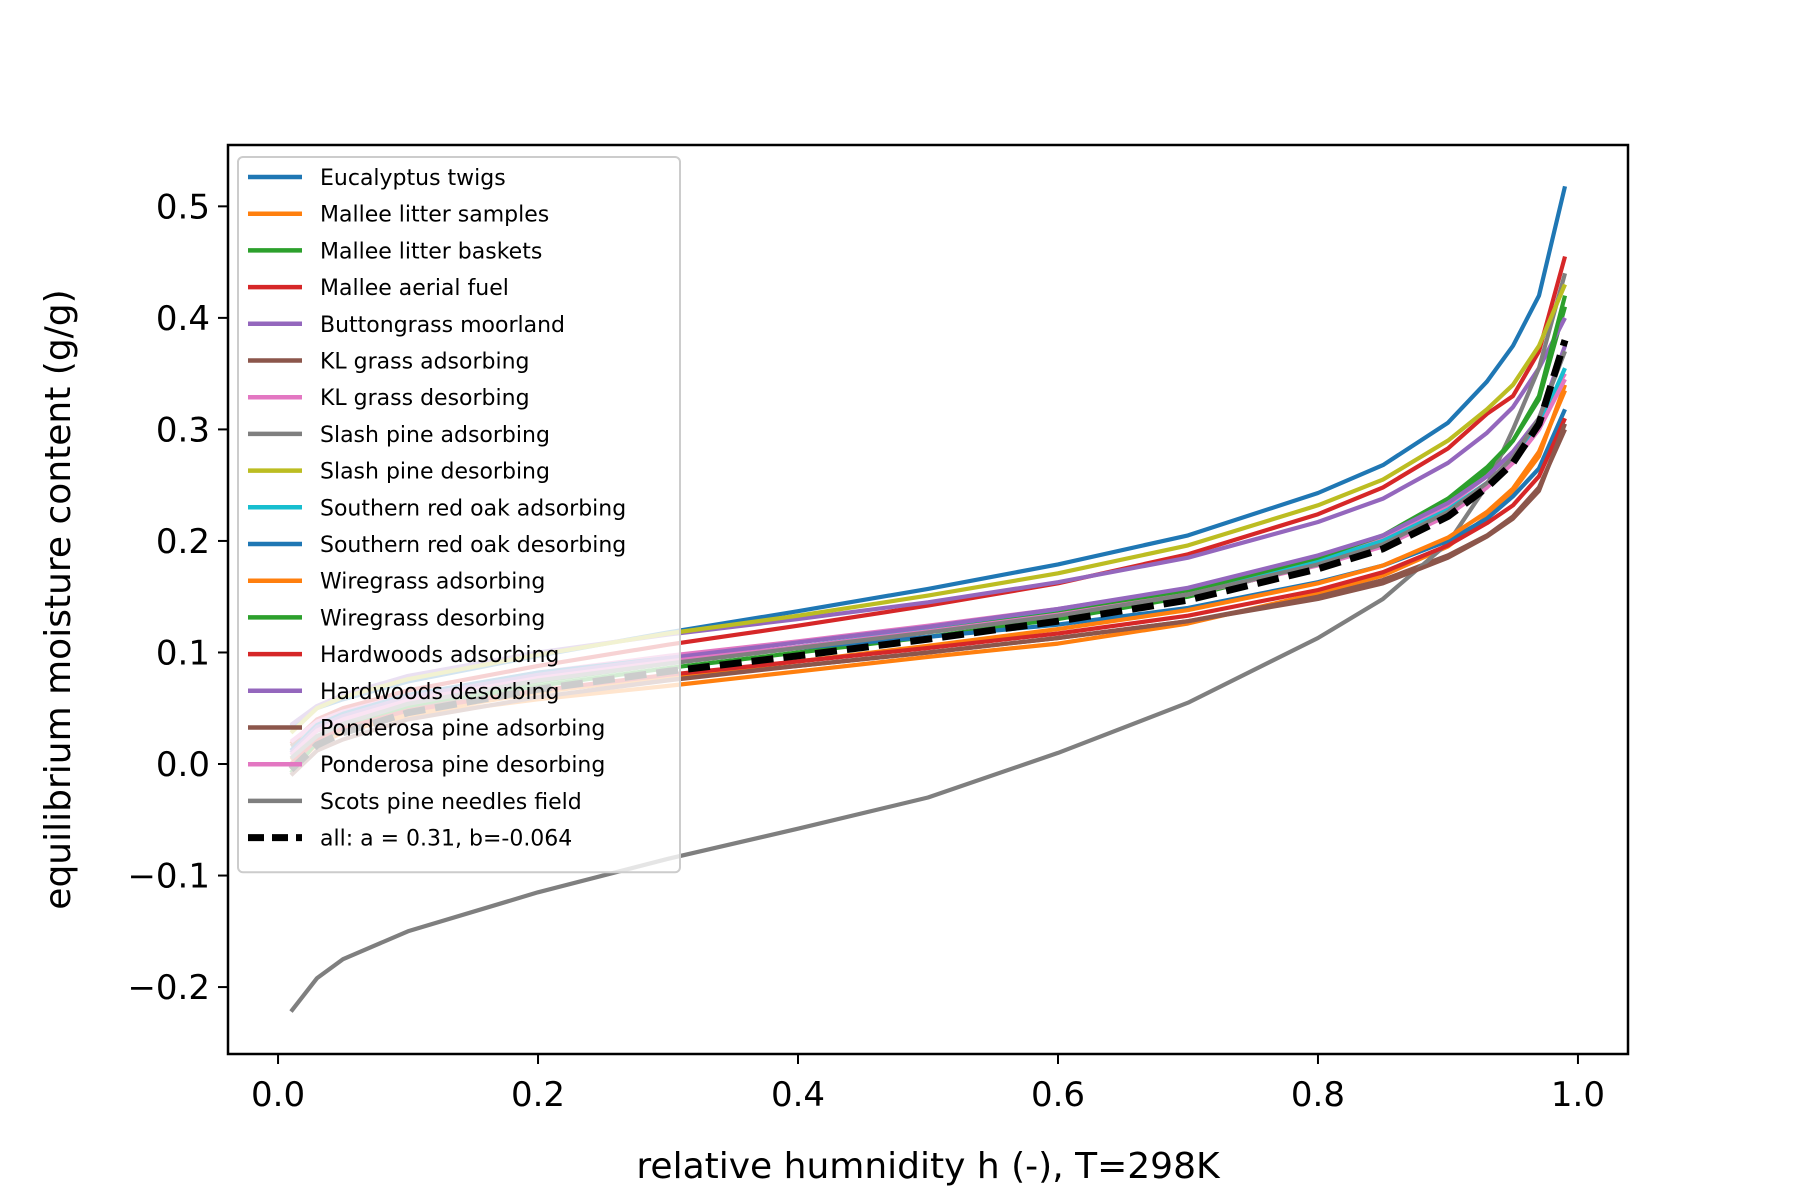 The width and height of the screenshot is (1800, 1200). I want to click on legend-label: Wiregrass desorbing, so click(432, 618).